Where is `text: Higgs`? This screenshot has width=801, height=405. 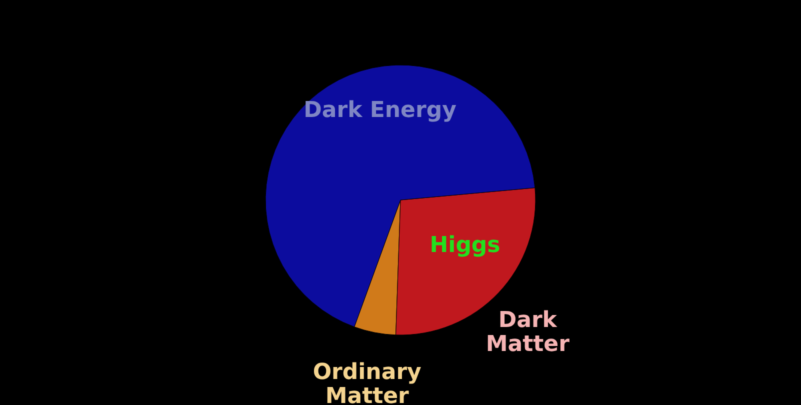 text: Higgs is located at coordinates (465, 245).